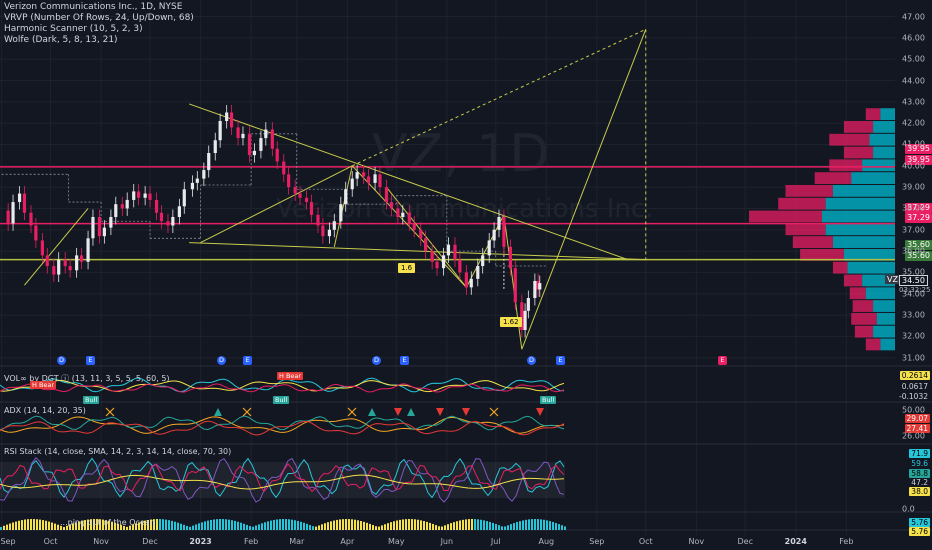  I want to click on bottom-indicator-title: ...ping out of the Ocean, so click(107, 522).